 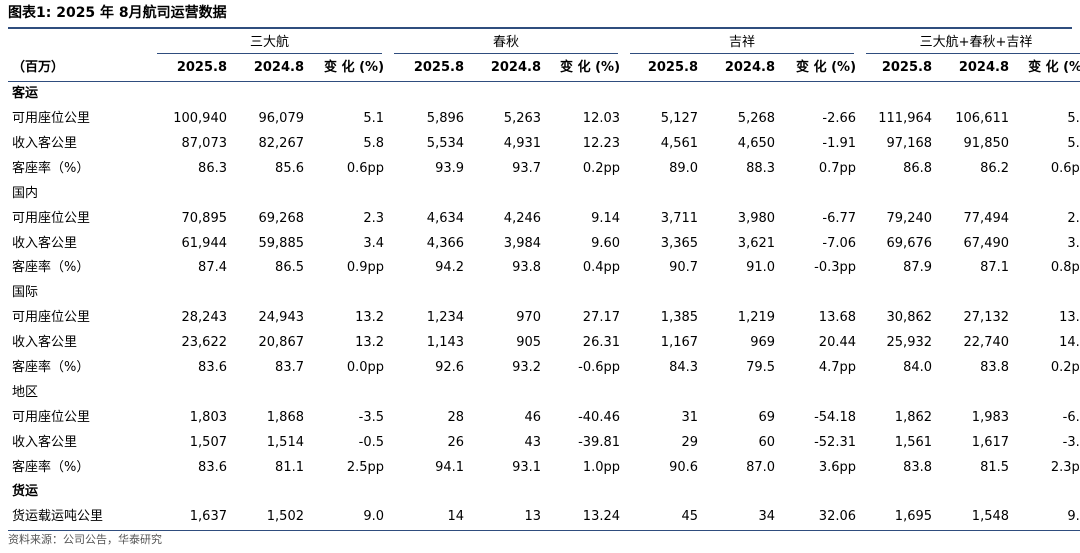 What do you see at coordinates (679, 218) in the screenshot?
I see `data-cell: 3,711` at bounding box center [679, 218].